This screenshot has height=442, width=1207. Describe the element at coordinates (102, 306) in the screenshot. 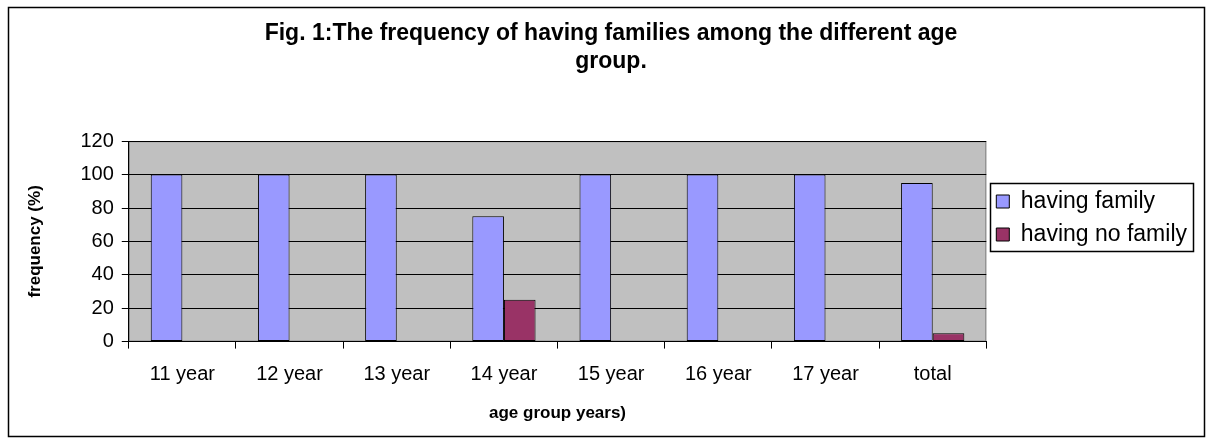

I see `y-tick-label: 20` at that location.